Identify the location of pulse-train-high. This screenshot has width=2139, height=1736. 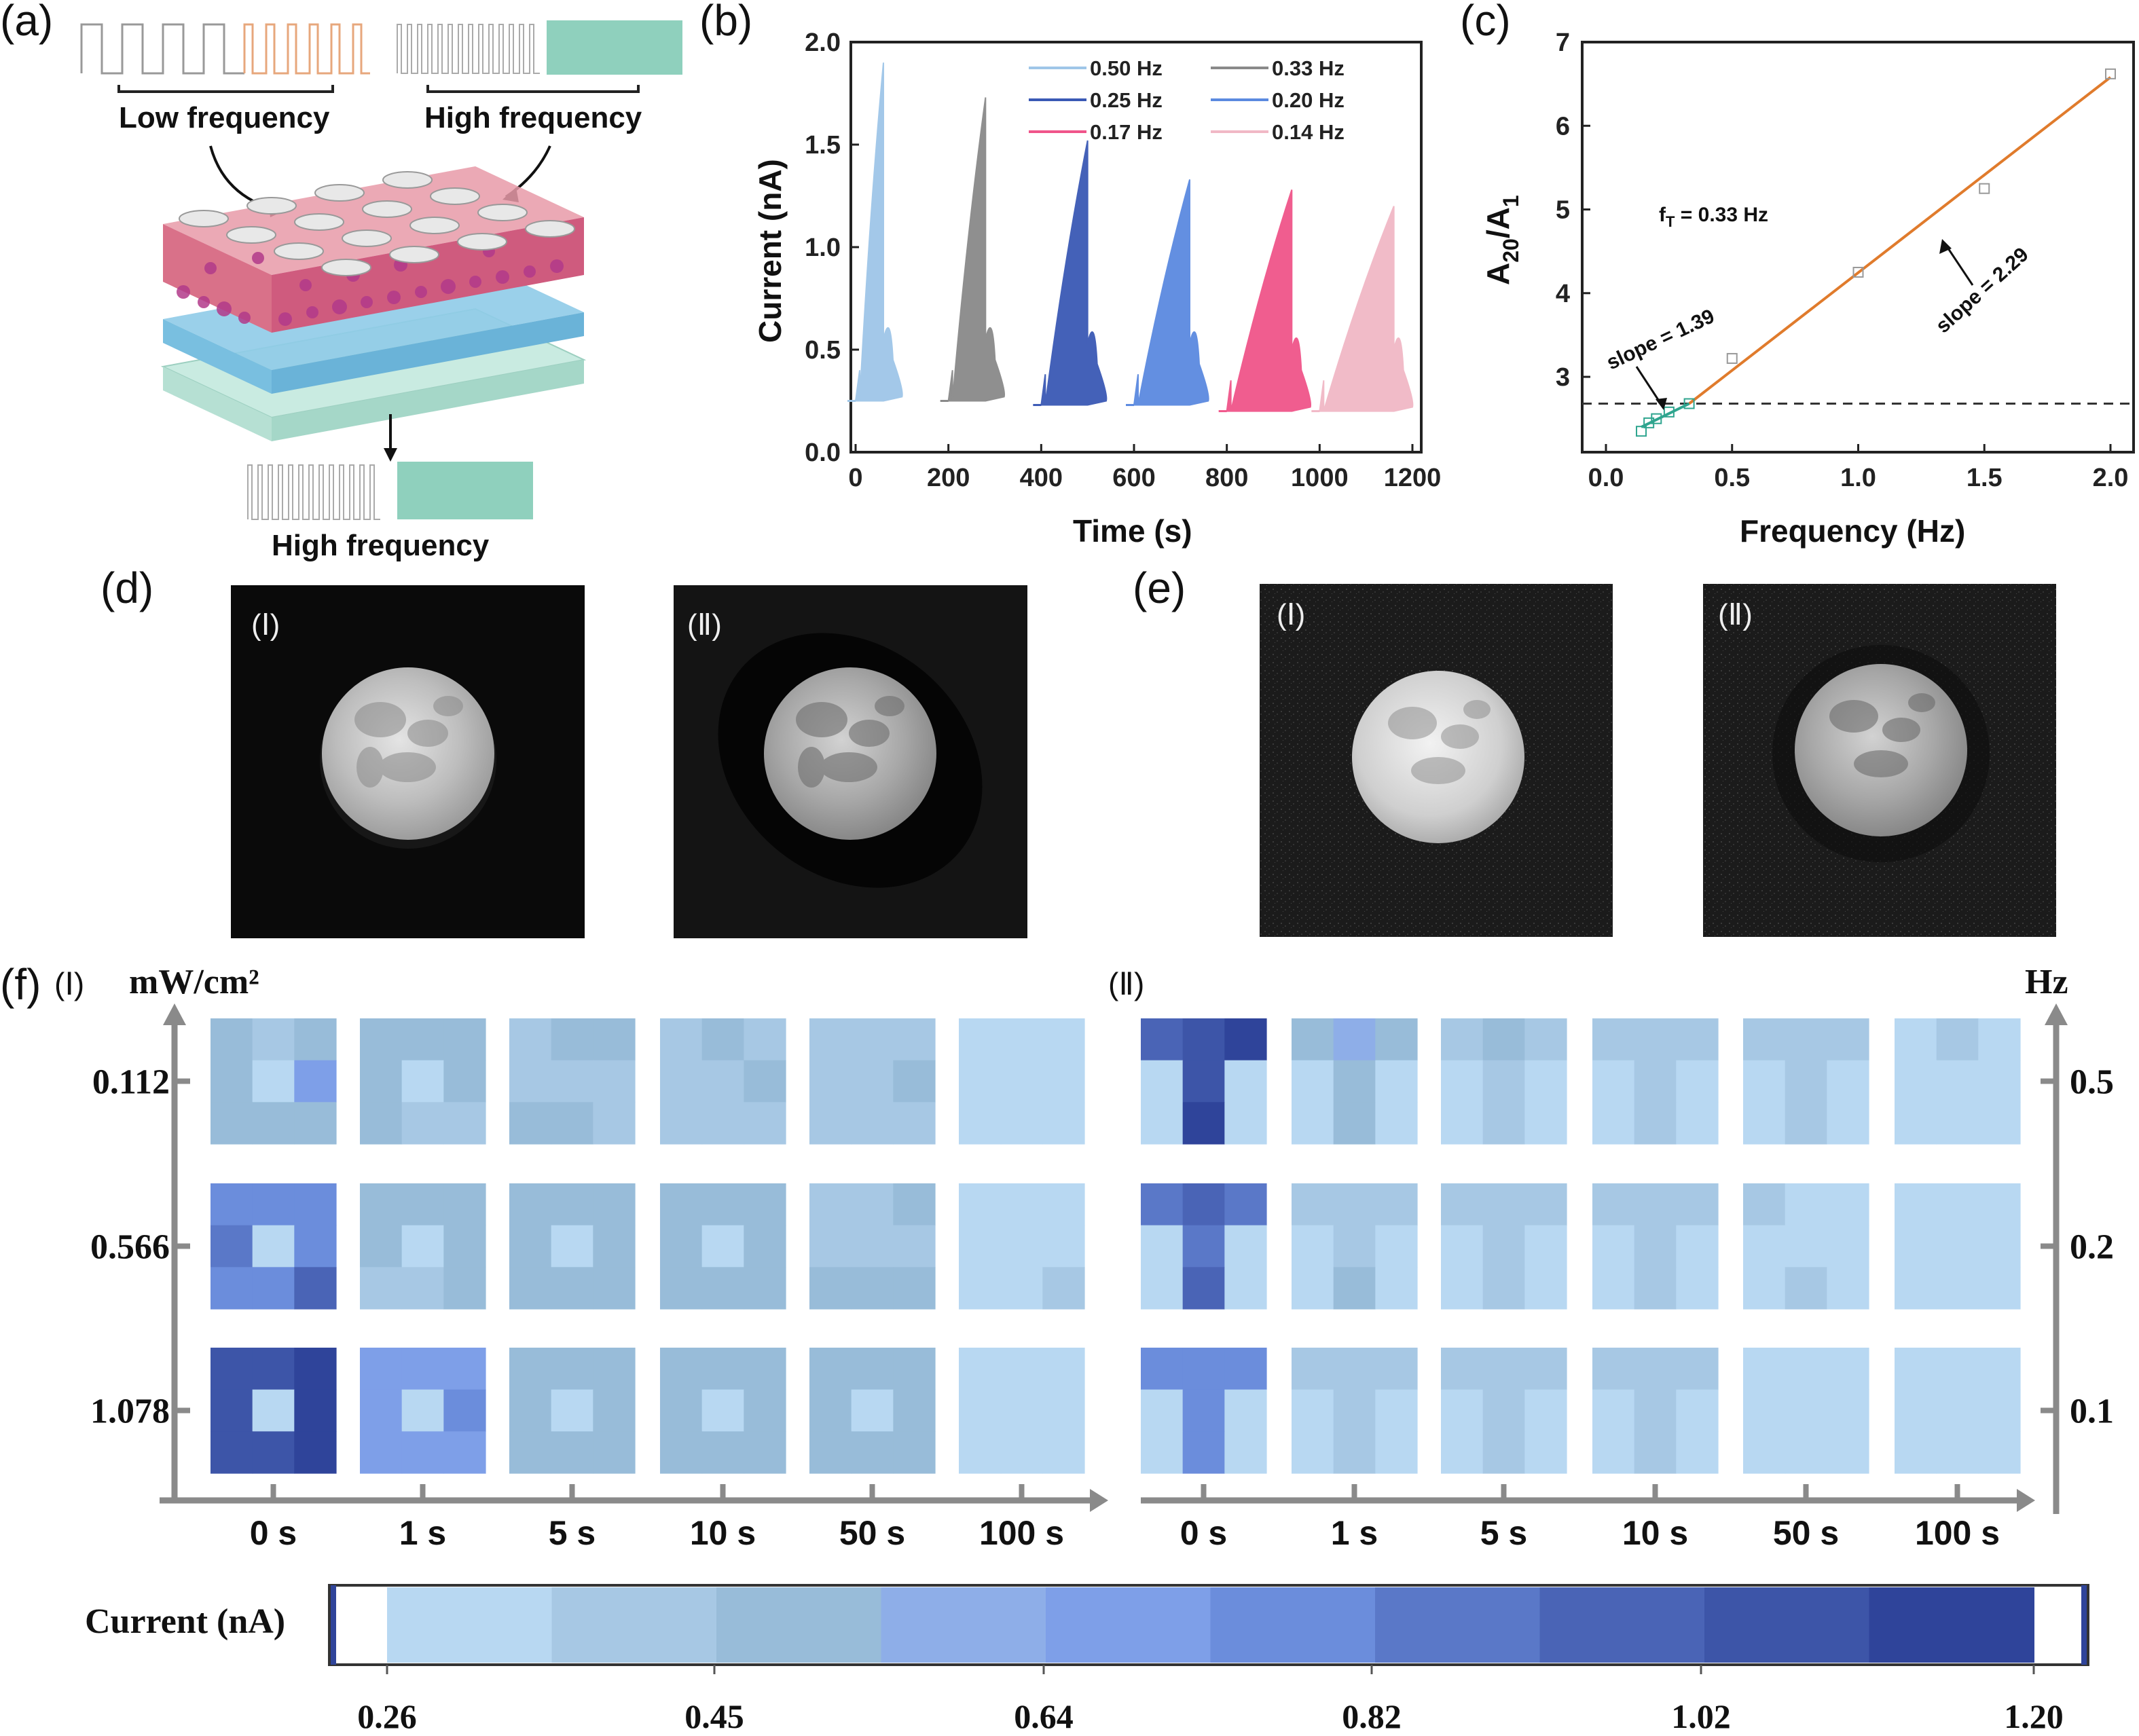
(468, 49).